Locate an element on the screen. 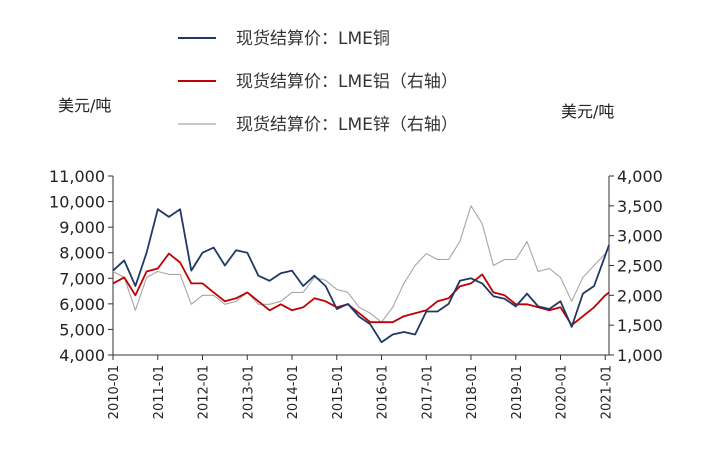 The width and height of the screenshot is (706, 470). x-tick-label: 2010-01 is located at coordinates (114, 392).